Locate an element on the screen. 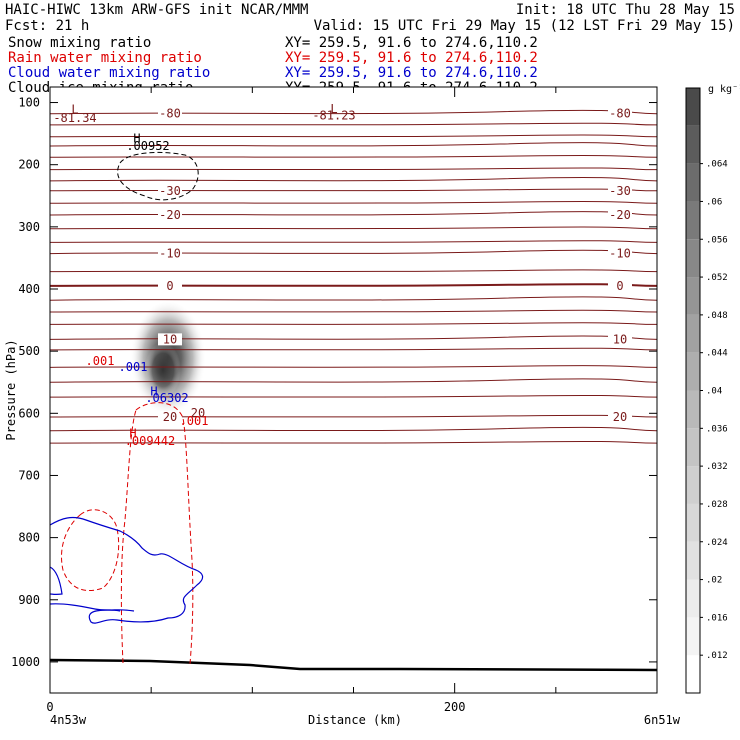 Image resolution: width=740 pixels, height=740 pixels. x-tick-label-0: 0 is located at coordinates (49, 707).